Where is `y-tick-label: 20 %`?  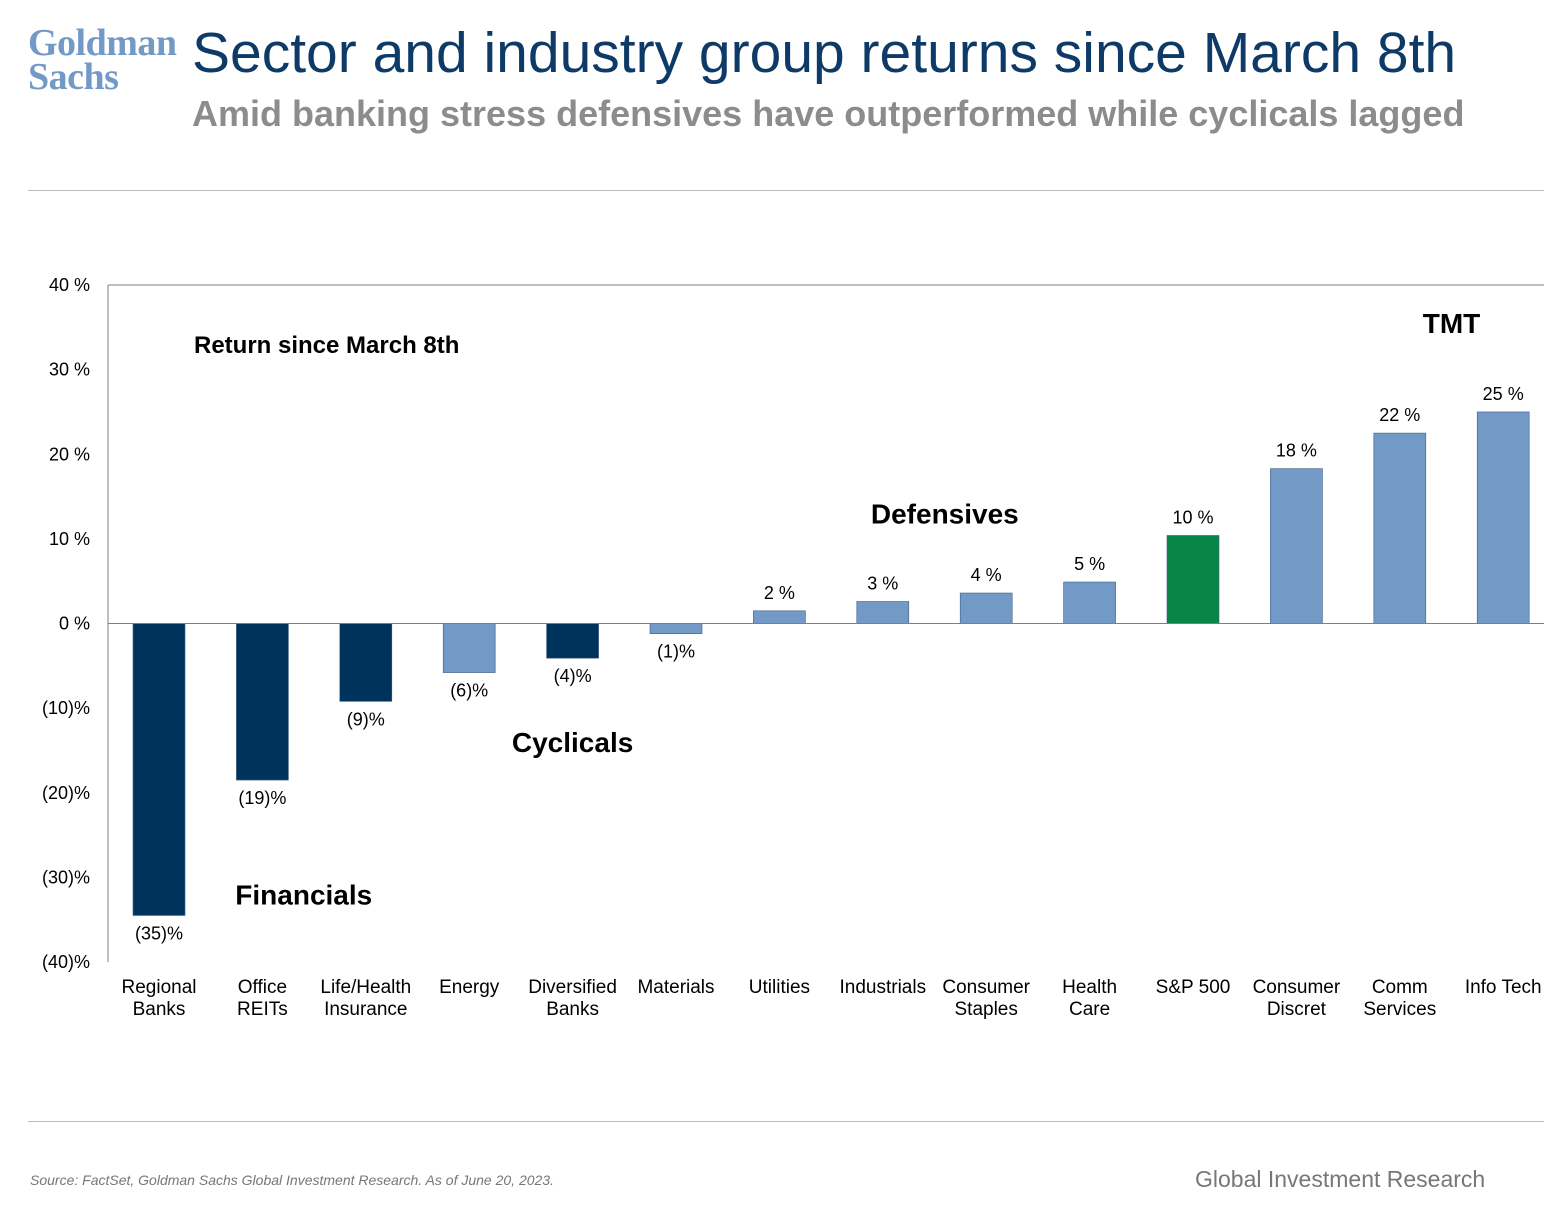
y-tick-label: 20 % is located at coordinates (69, 454).